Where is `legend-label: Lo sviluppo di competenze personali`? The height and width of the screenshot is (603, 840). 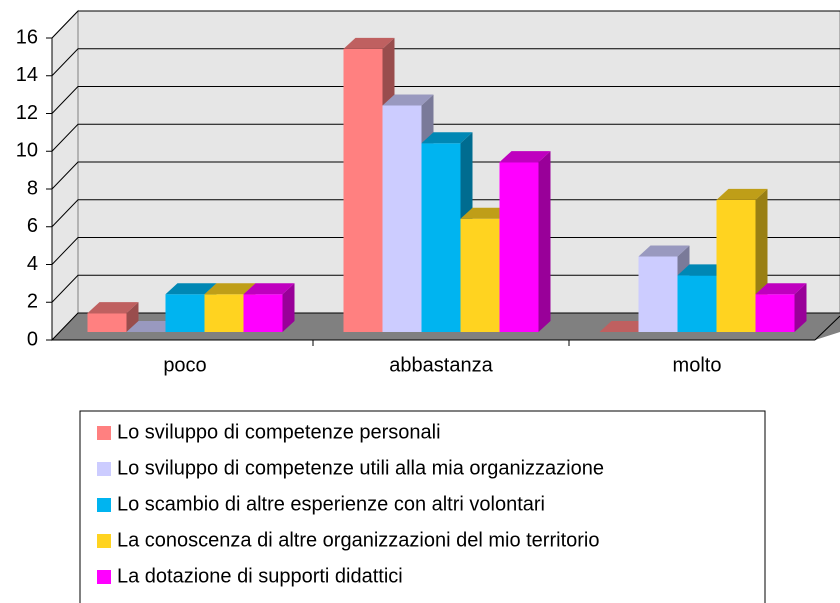 legend-label: Lo sviluppo di competenze personali is located at coordinates (279, 432).